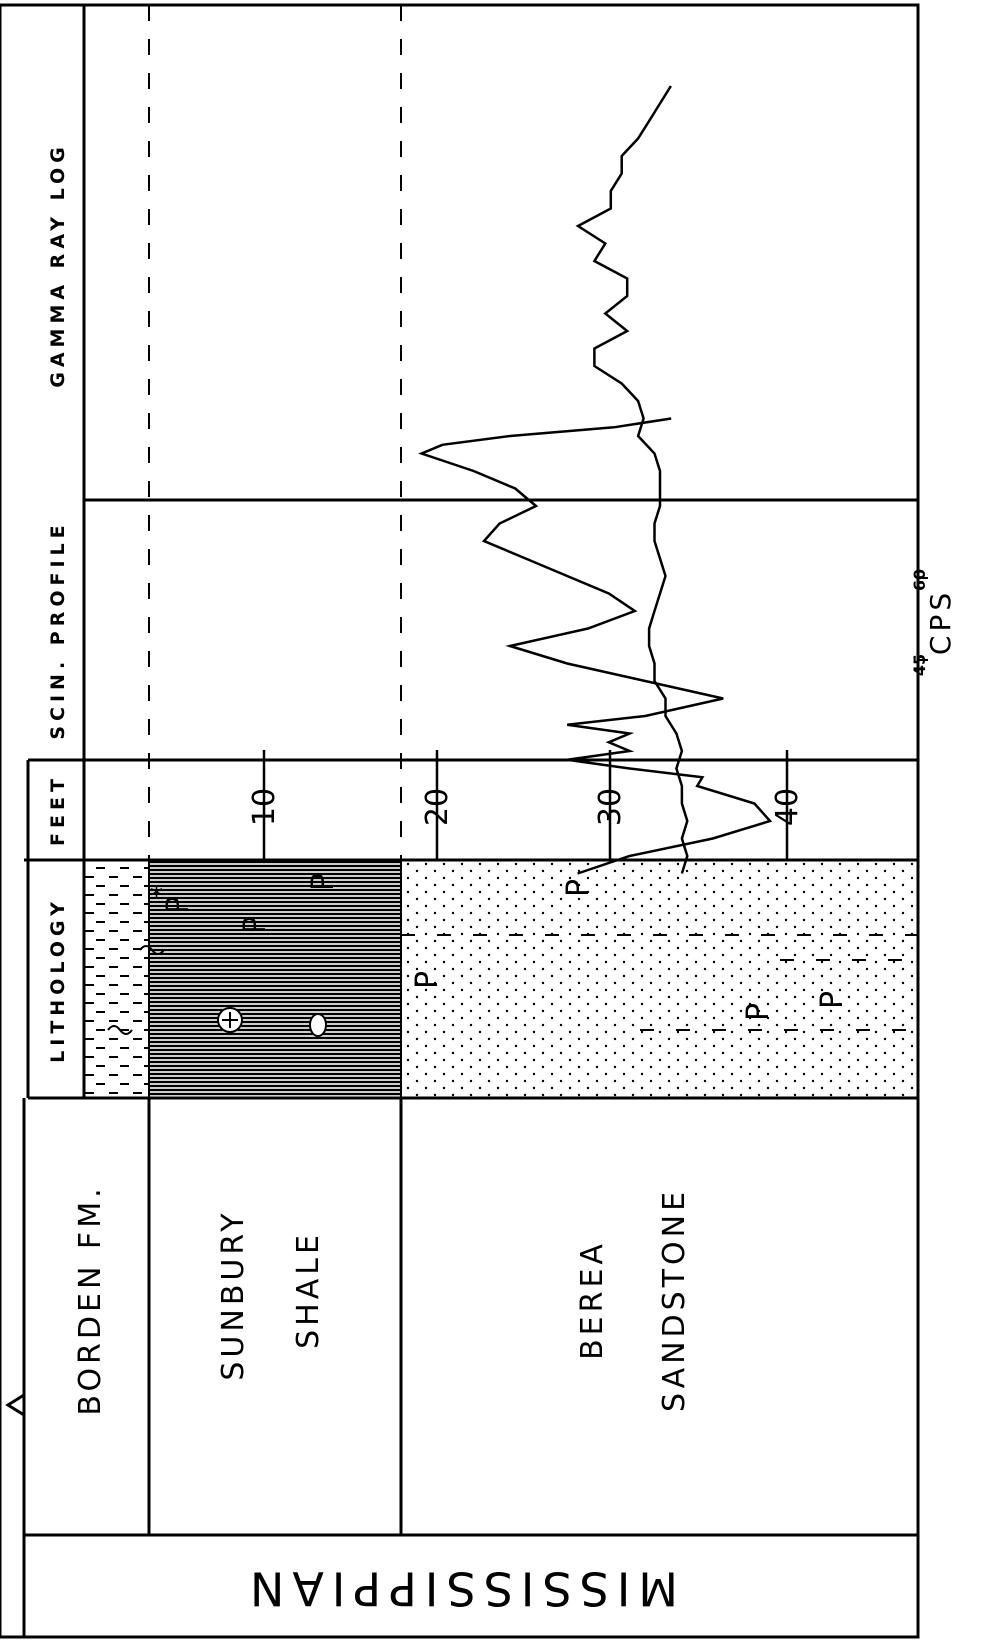 Image resolution: width=1000 pixels, height=1641 pixels. I want to click on brachiopod-icon, so click(230, 1020).